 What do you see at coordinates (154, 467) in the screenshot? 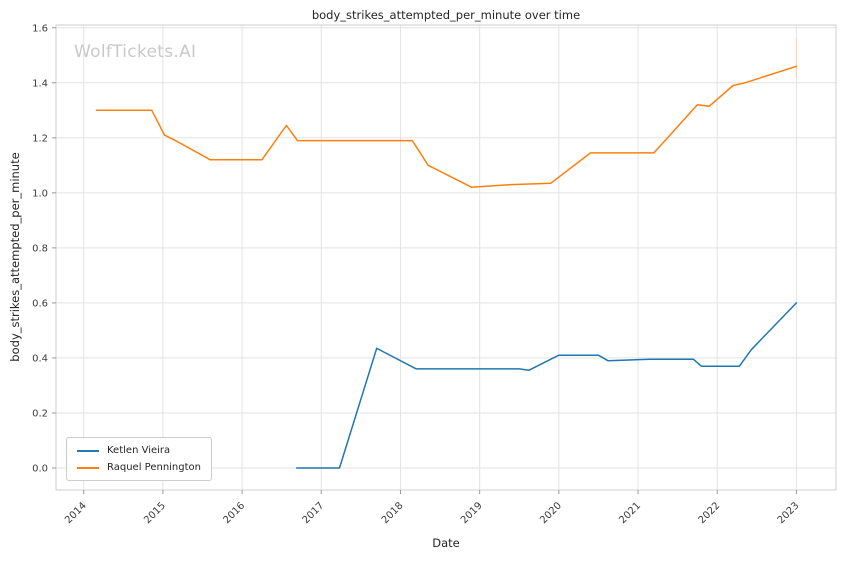
I see `legend-label: Raquel Pennington` at bounding box center [154, 467].